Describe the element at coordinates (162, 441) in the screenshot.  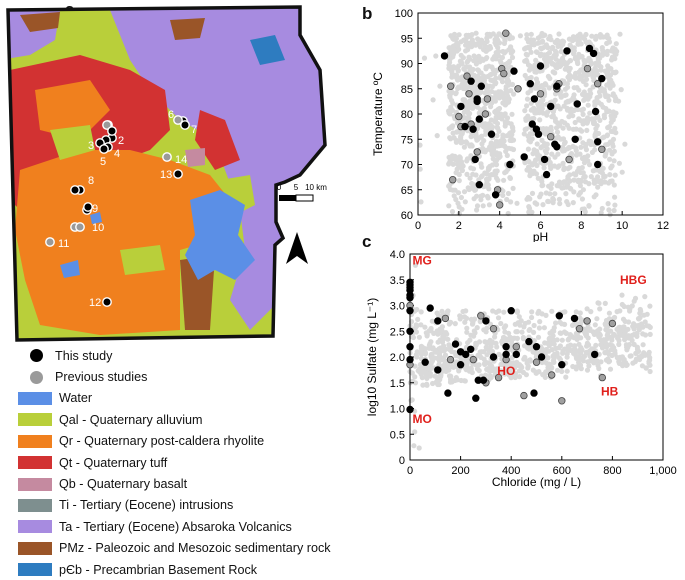
I see `legend-label: Qr - Quaternary post-caldera rhyolite` at that location.